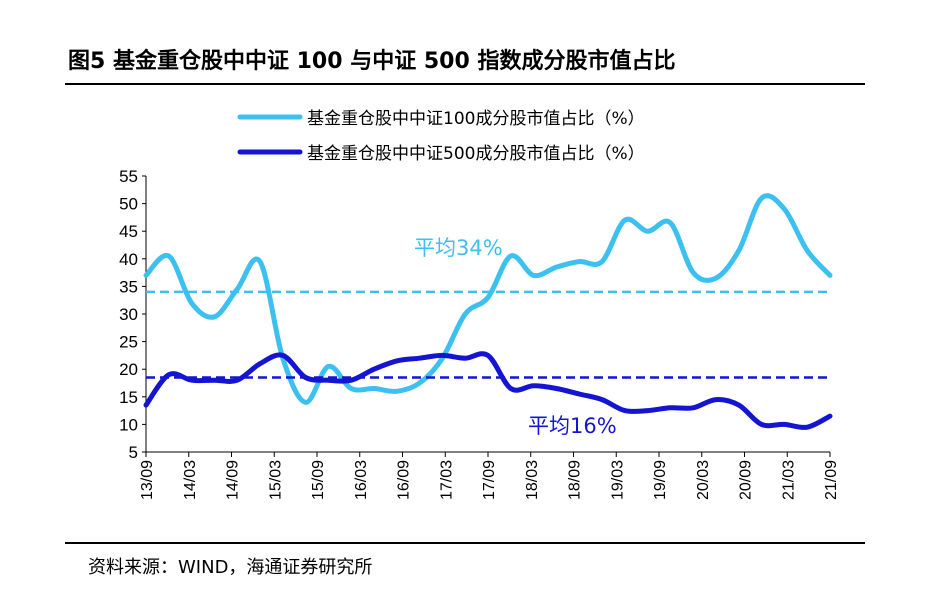 This screenshot has height=602, width=930. I want to click on average-annotation-1: 平均16%, so click(572, 426).